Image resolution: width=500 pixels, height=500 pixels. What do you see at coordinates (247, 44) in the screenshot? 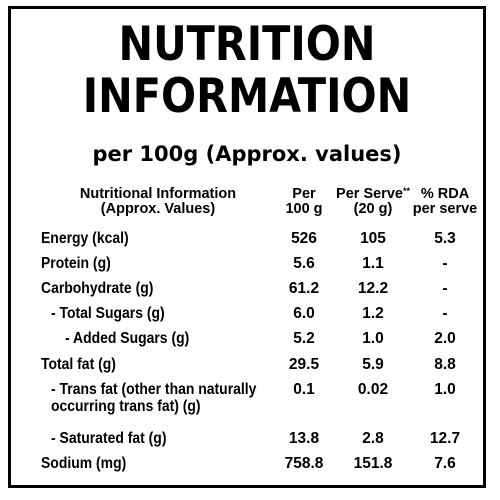
I see `title-line-1: NUTRITION` at bounding box center [247, 44].